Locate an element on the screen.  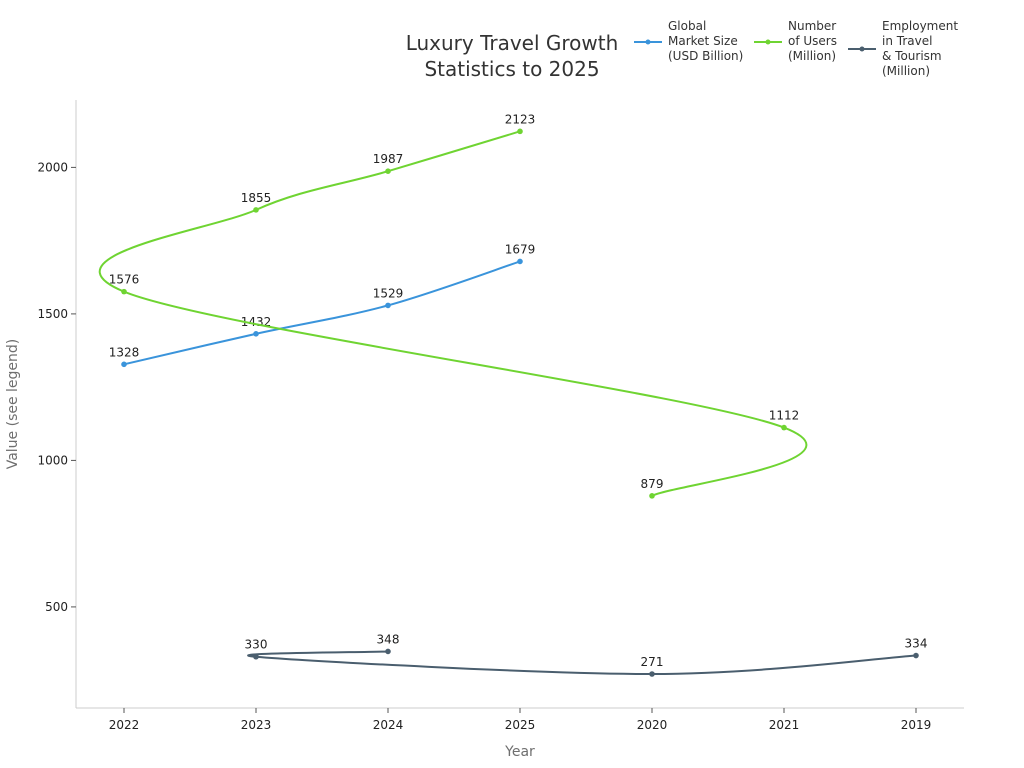
data-label: 2123 is located at coordinates (520, 119).